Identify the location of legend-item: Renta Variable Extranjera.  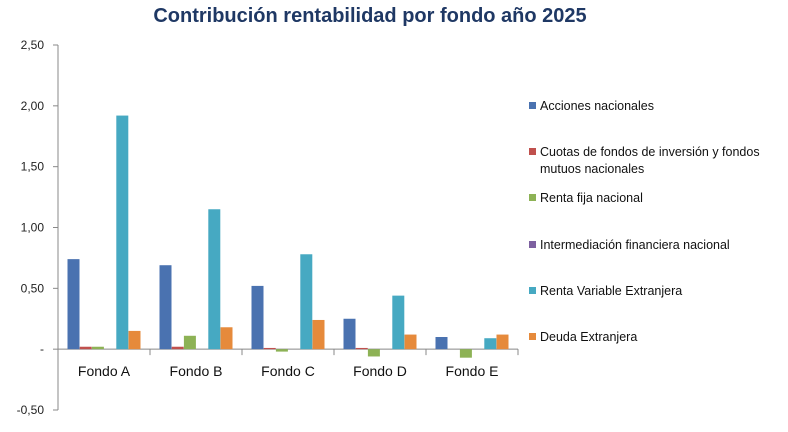
(605, 291).